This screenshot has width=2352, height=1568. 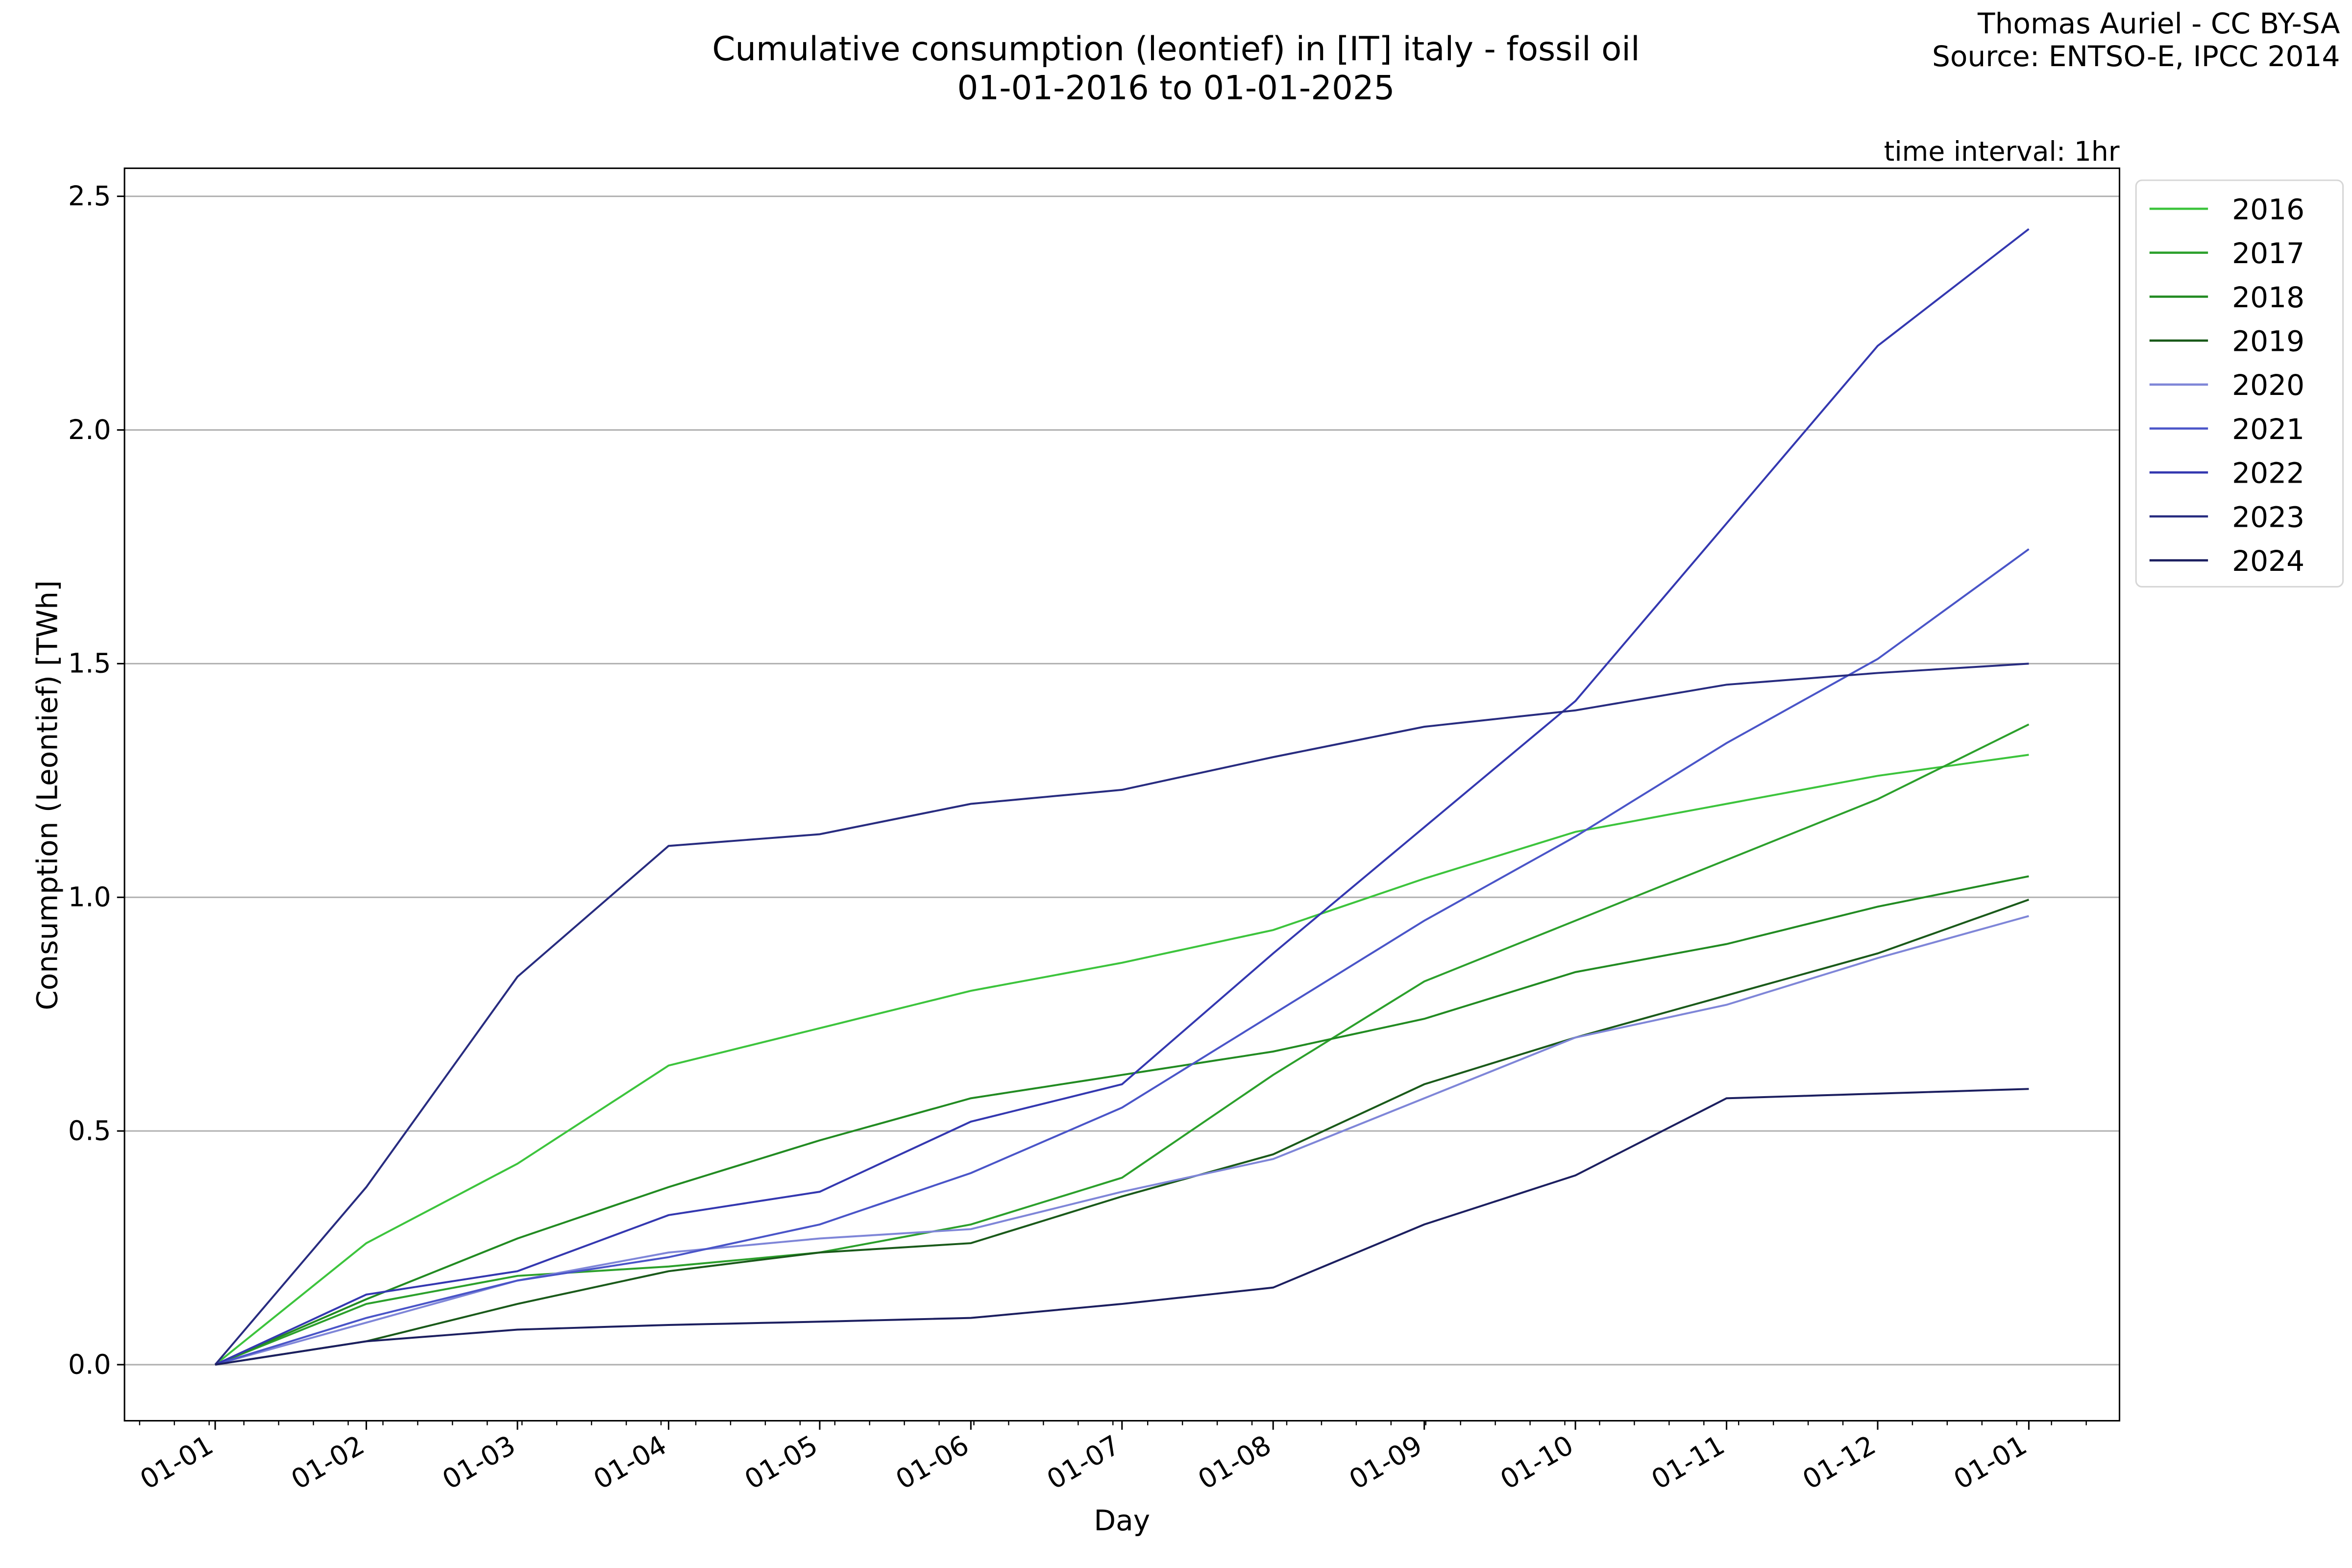 What do you see at coordinates (2226, 561) in the screenshot?
I see `legend-item: 2024` at bounding box center [2226, 561].